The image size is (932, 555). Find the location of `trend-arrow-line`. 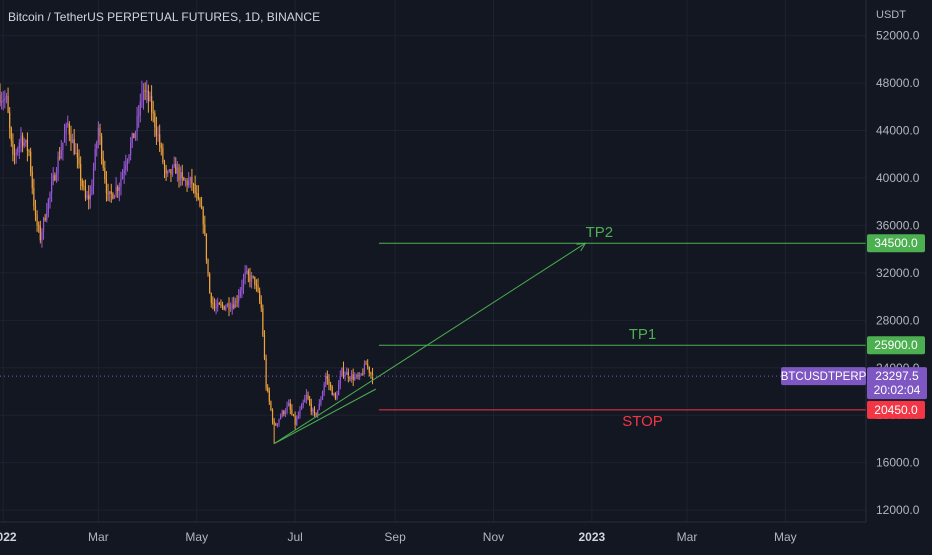

trend-arrow-line is located at coordinates (429, 343).